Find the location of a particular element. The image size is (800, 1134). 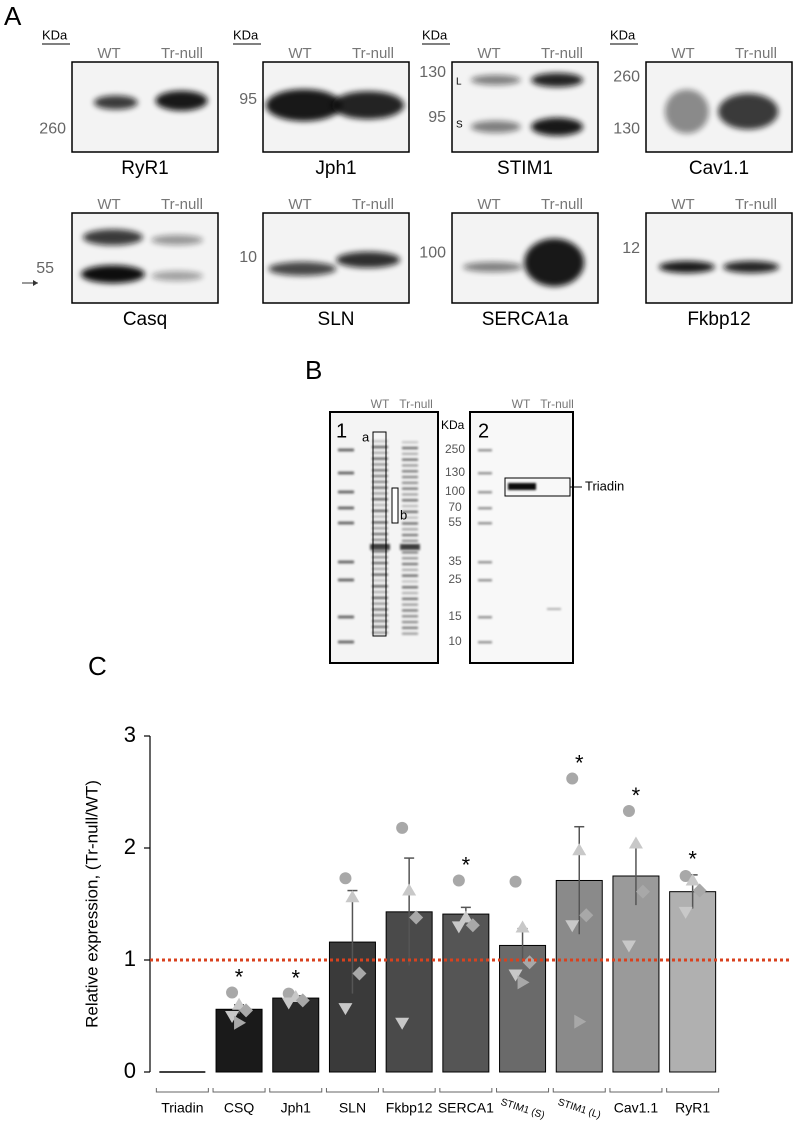

y-tick-label: 3 is located at coordinates (130, 734).